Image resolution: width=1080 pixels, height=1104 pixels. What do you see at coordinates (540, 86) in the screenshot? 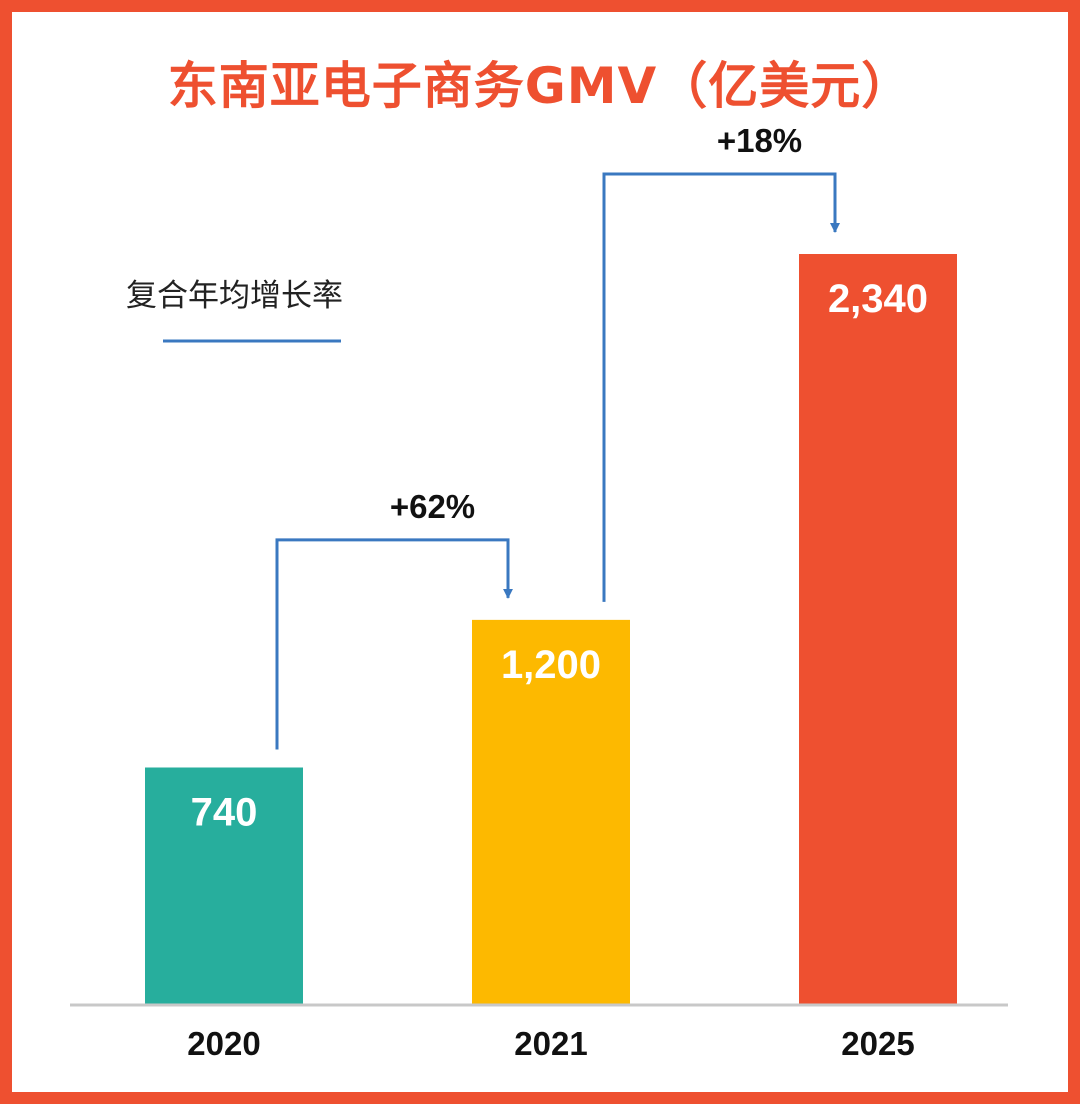
I see `chart-title: 东南亚电子商务GMV（亿美元）` at bounding box center [540, 86].